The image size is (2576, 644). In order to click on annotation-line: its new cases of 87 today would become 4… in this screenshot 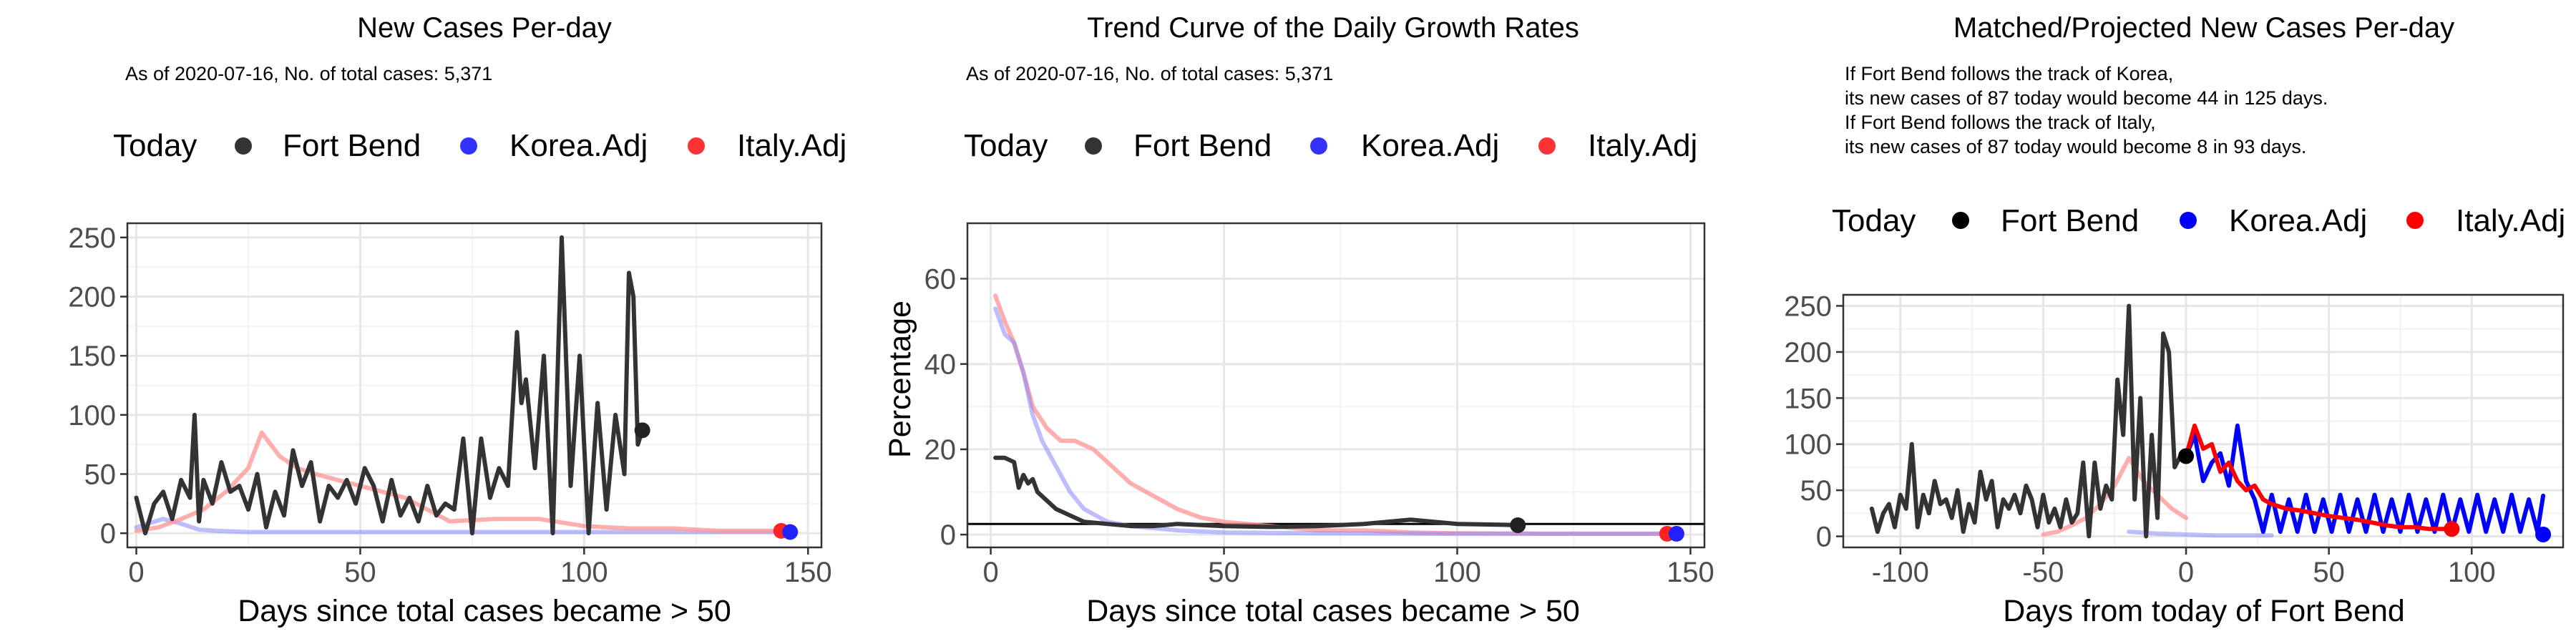, I will do `click(2086, 98)`.